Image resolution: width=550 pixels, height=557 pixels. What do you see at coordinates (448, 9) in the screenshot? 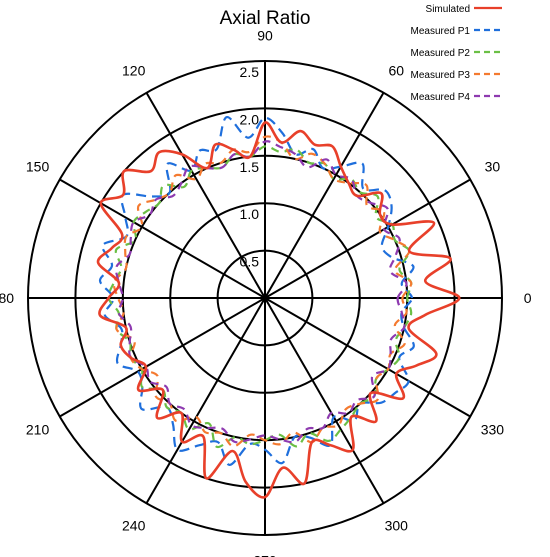
I see `legend-label-1: Simulated` at bounding box center [448, 9].